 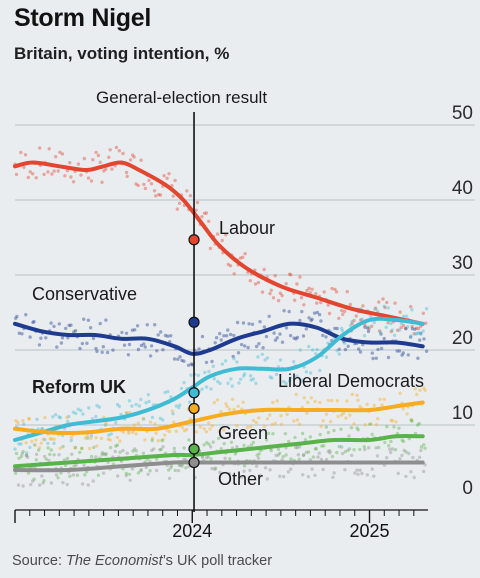 I want to click on y-axis-labels: 0 10 20 30 40 50, so click(x=462, y=301).